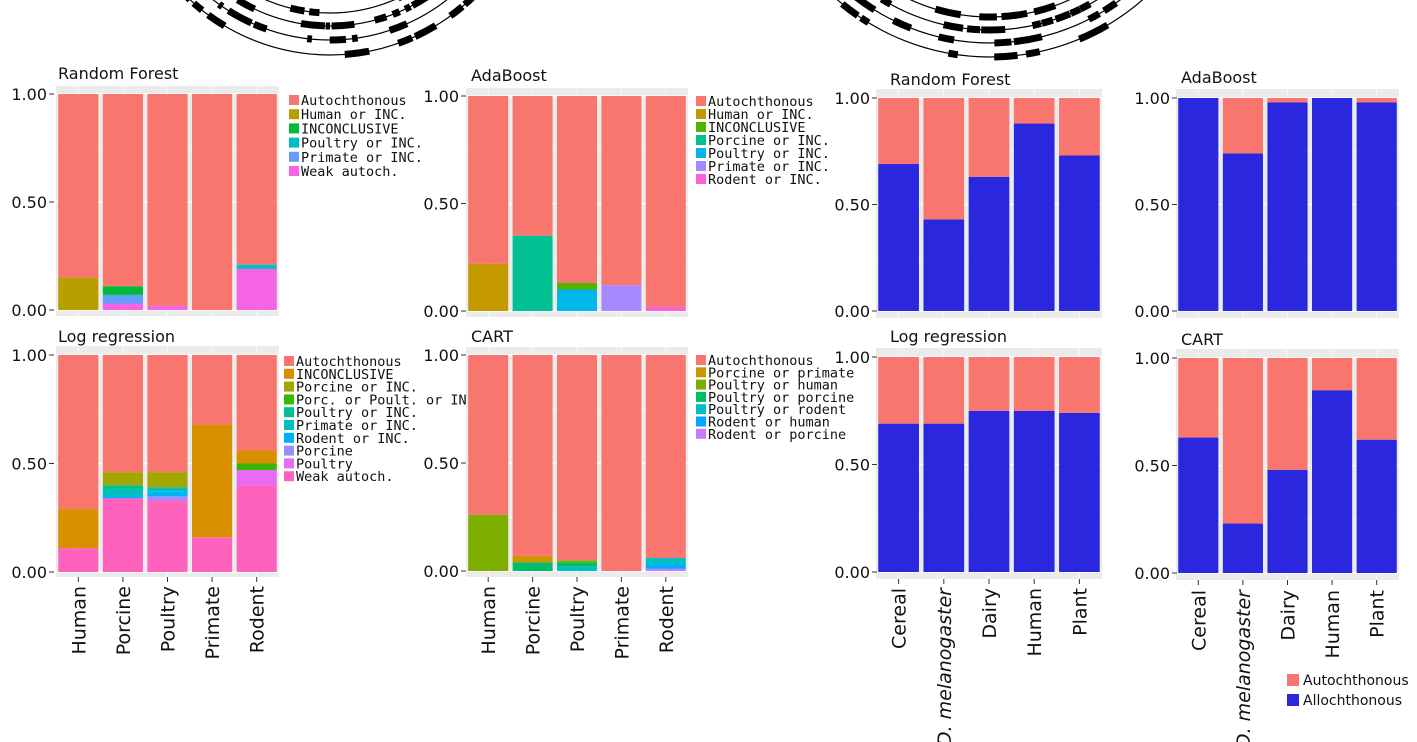 The width and height of the screenshot is (1417, 742). I want to click on bar-segment-human-weakautoch, so click(78, 560).